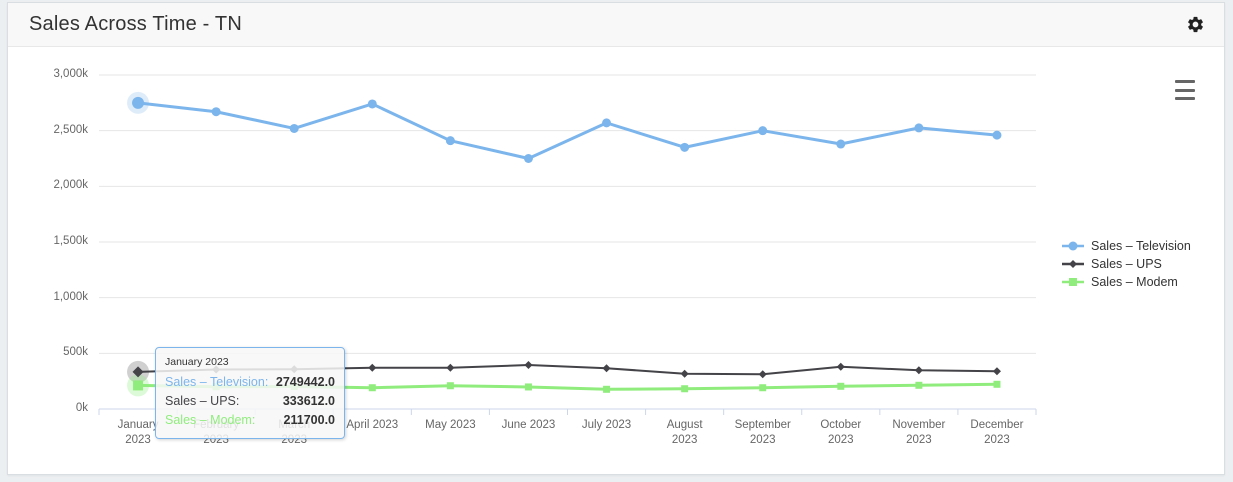 Image resolution: width=1233 pixels, height=482 pixels. I want to click on legend-item-3: Sales – Modem, so click(1126, 282).